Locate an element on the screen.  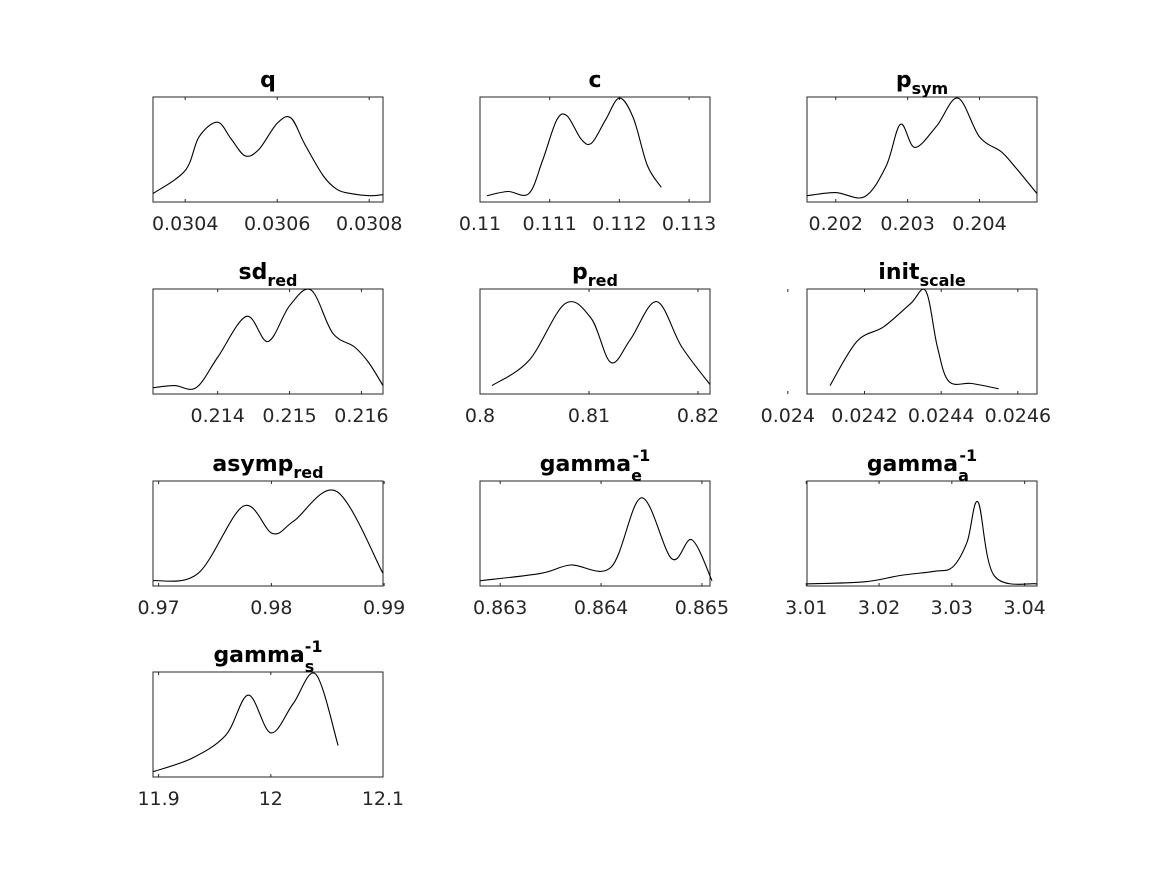
title-subscript: scale is located at coordinates (943, 280).